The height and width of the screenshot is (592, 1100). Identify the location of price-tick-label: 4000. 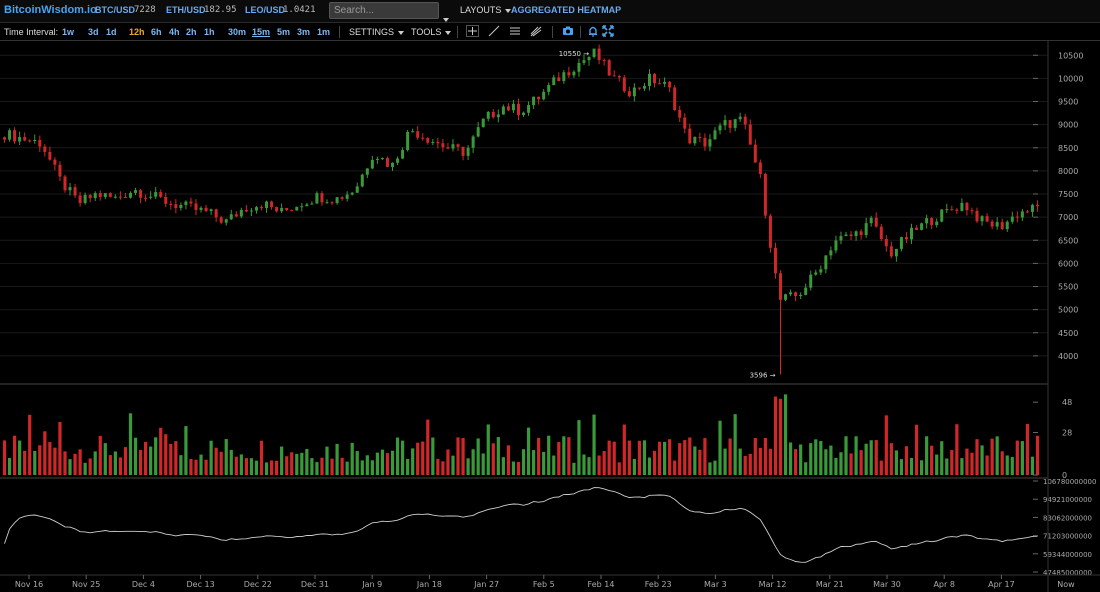
(1068, 356).